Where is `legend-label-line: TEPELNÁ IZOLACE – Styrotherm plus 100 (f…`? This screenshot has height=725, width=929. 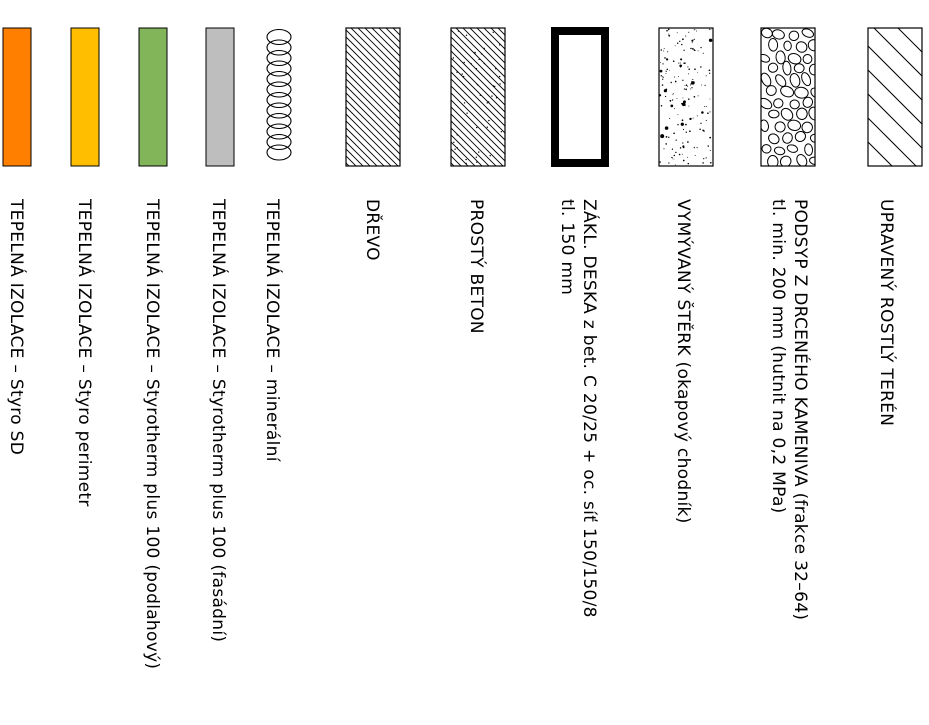
legend-label-line: TEPELNÁ IZOLACE – Styrotherm plus 100 (f… is located at coordinates (218, 421).